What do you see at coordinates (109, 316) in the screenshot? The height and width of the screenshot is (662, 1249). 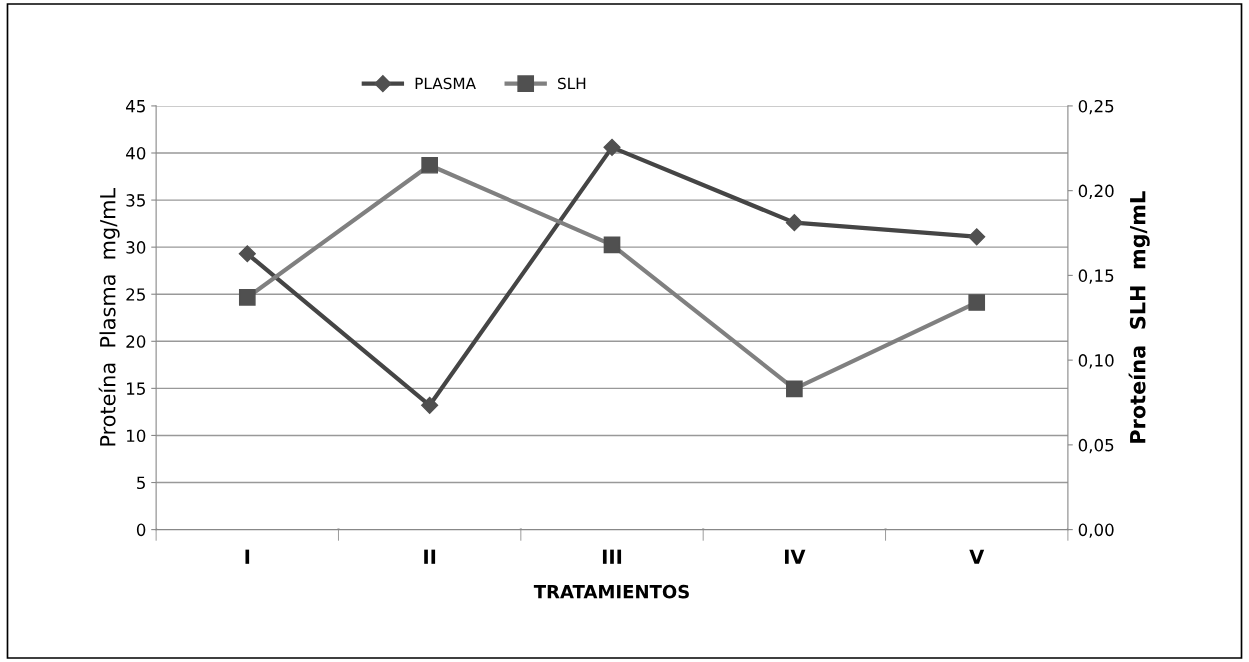 I see `y-axis-title: Proteína Plasma mg/mL` at bounding box center [109, 316].